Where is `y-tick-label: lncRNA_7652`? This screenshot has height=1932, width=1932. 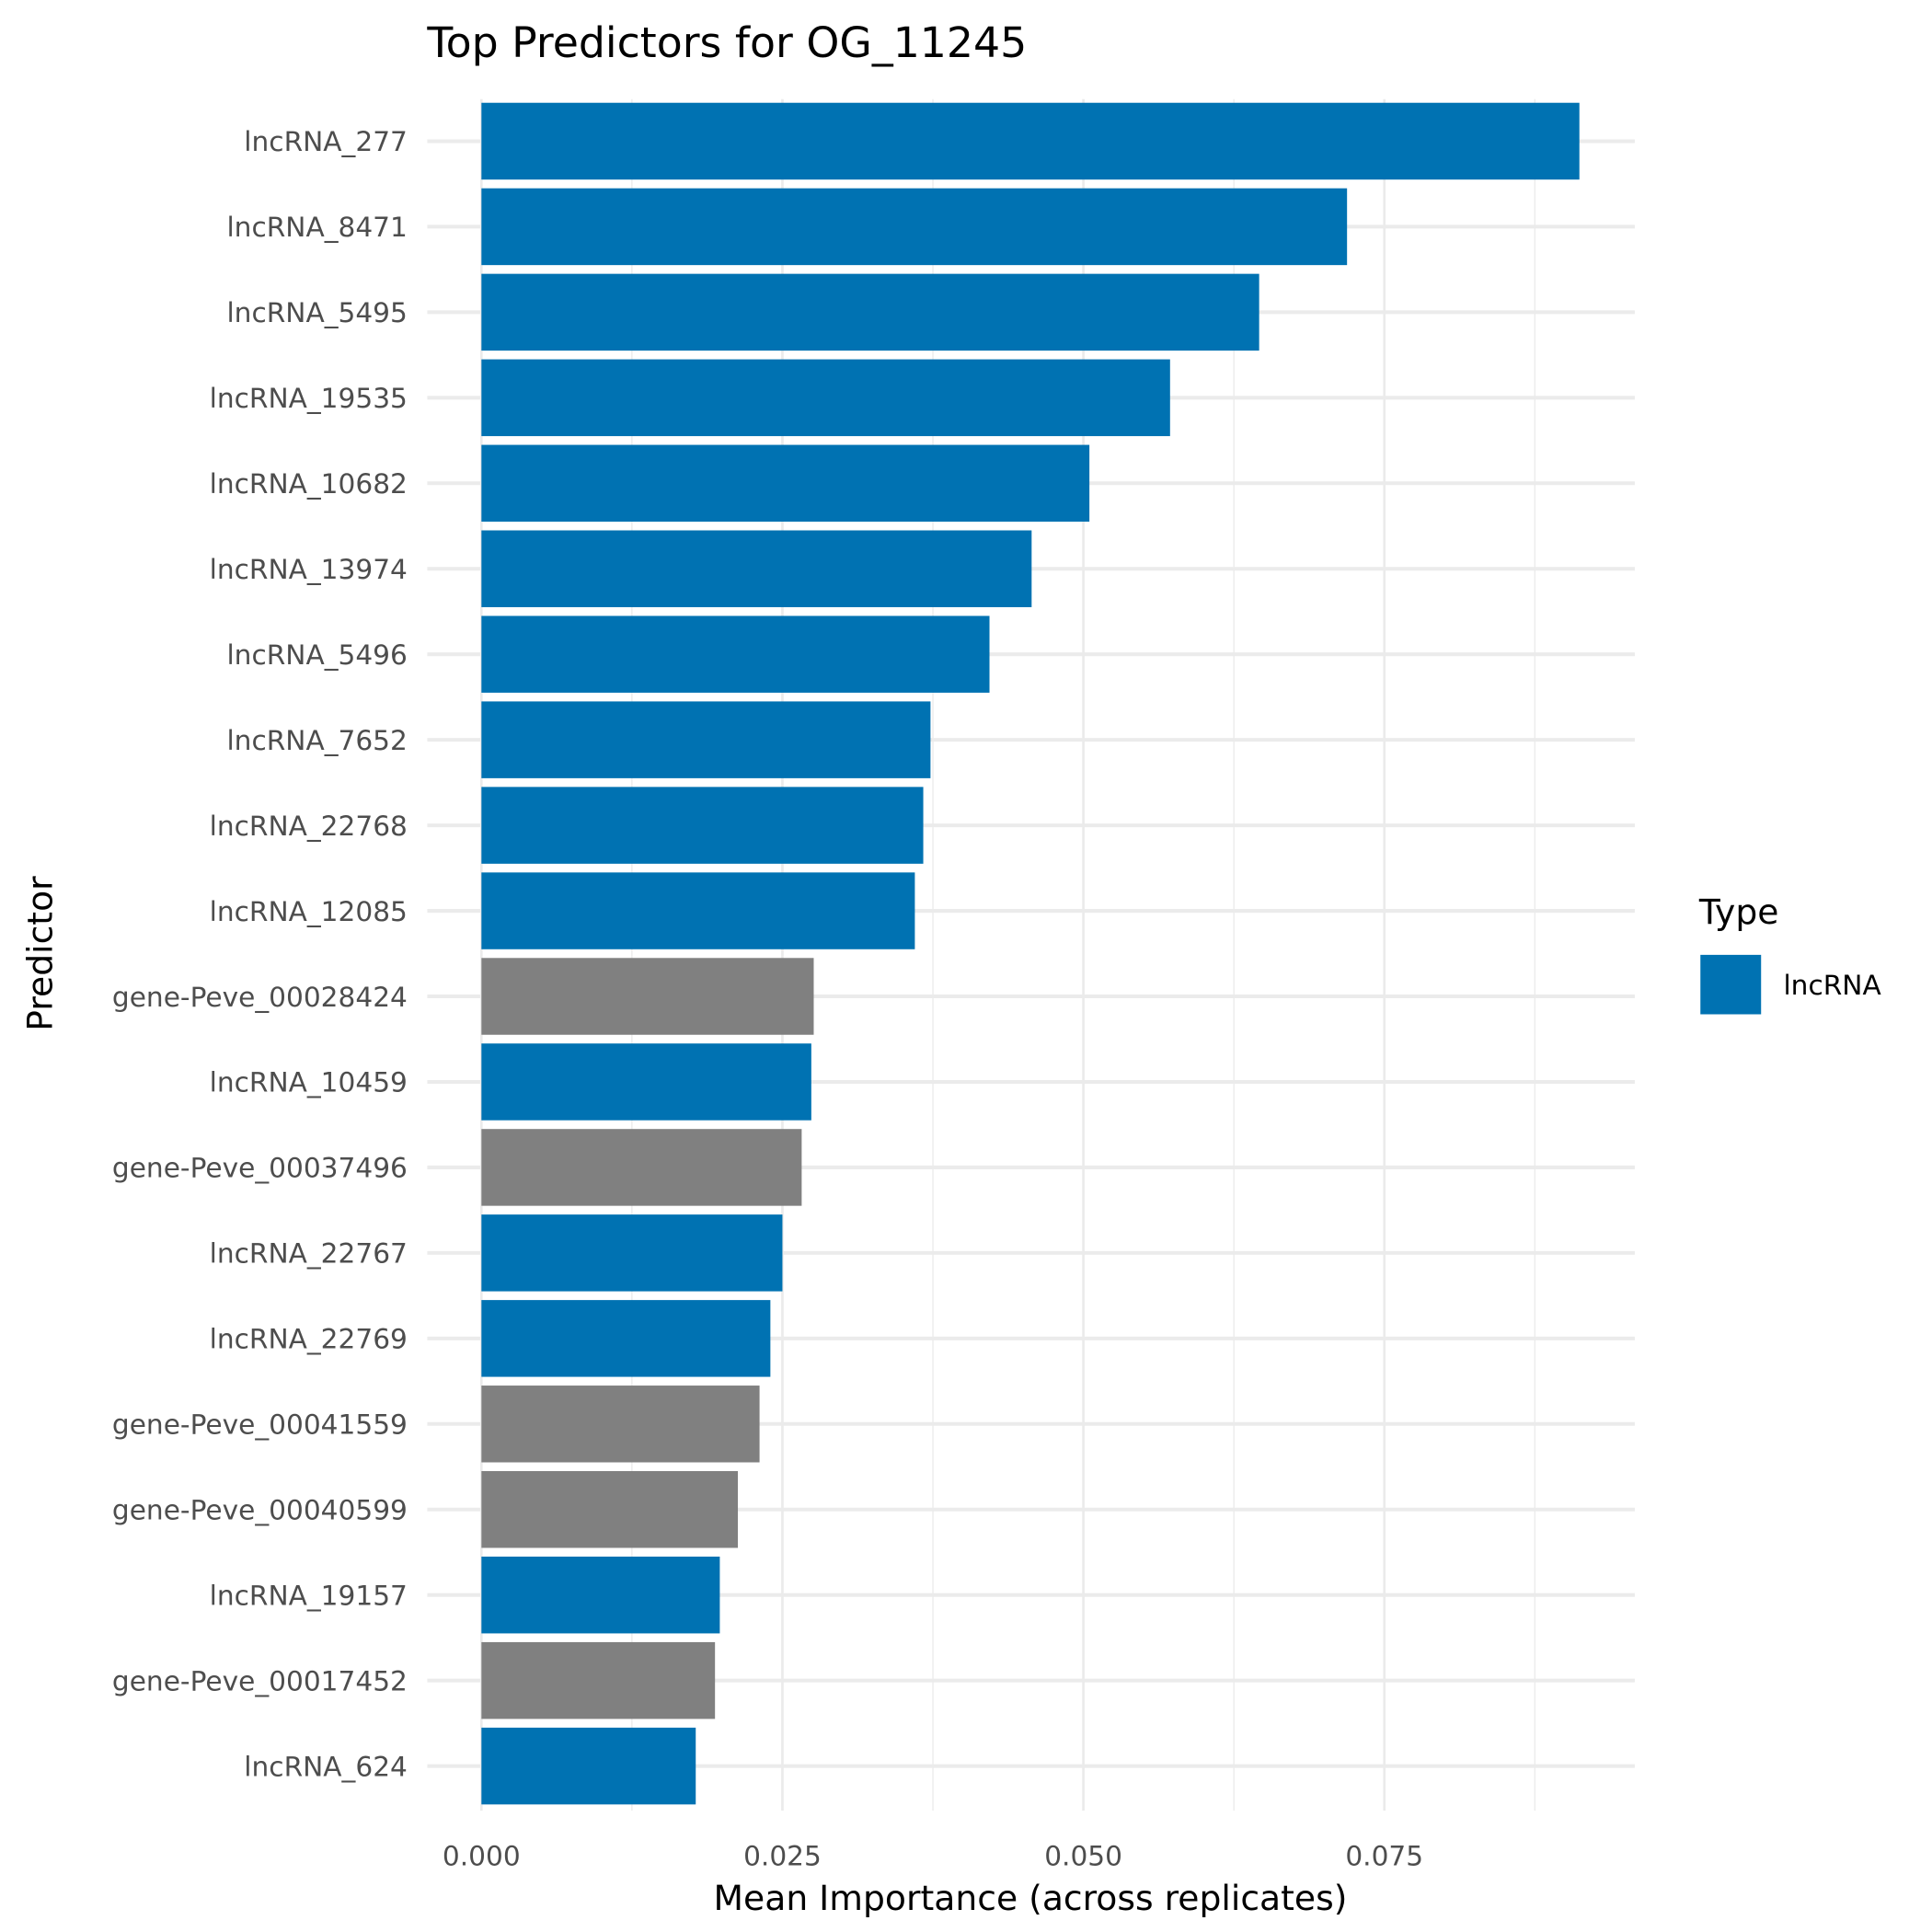
y-tick-label: lncRNA_7652 is located at coordinates (316, 740).